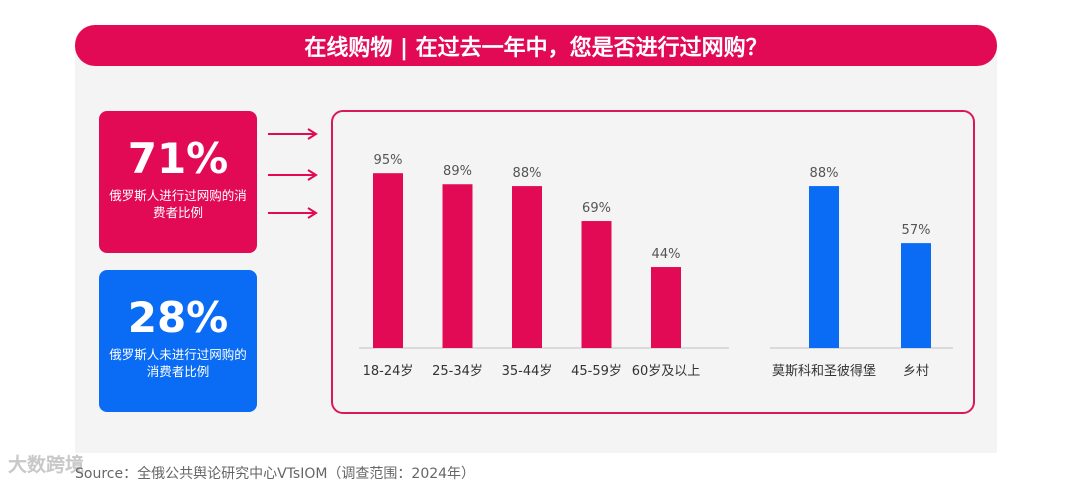 This screenshot has height=483, width=1080. I want to click on stat-online-value: 71%, so click(178, 158).